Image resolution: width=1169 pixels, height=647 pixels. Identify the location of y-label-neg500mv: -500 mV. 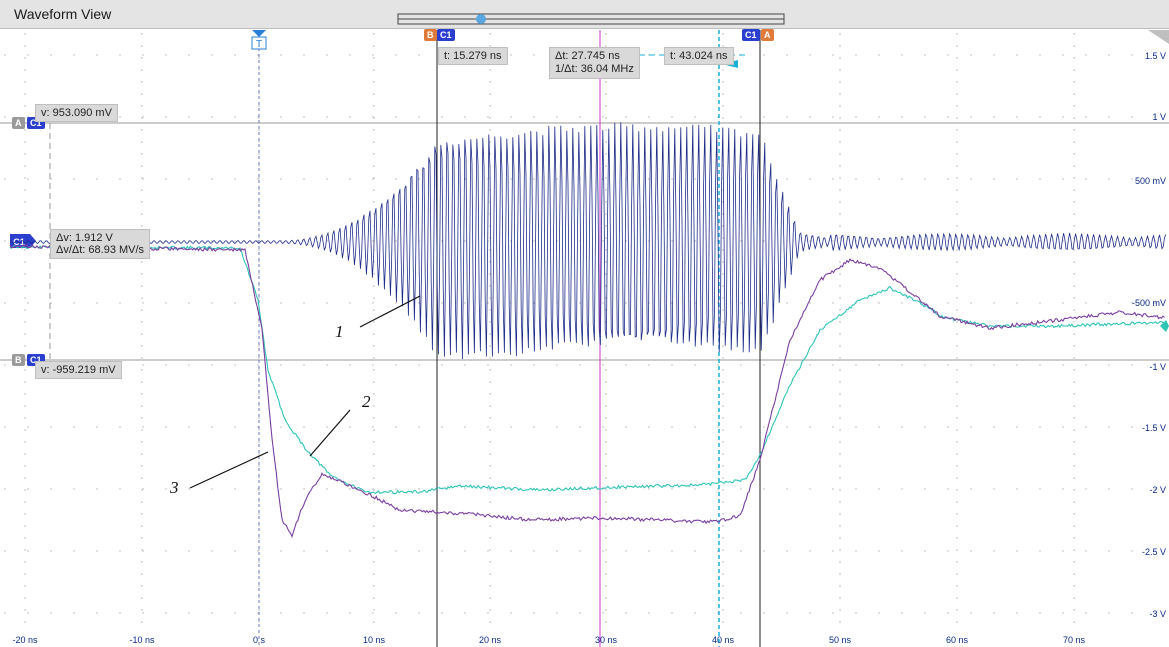
(1148, 303).